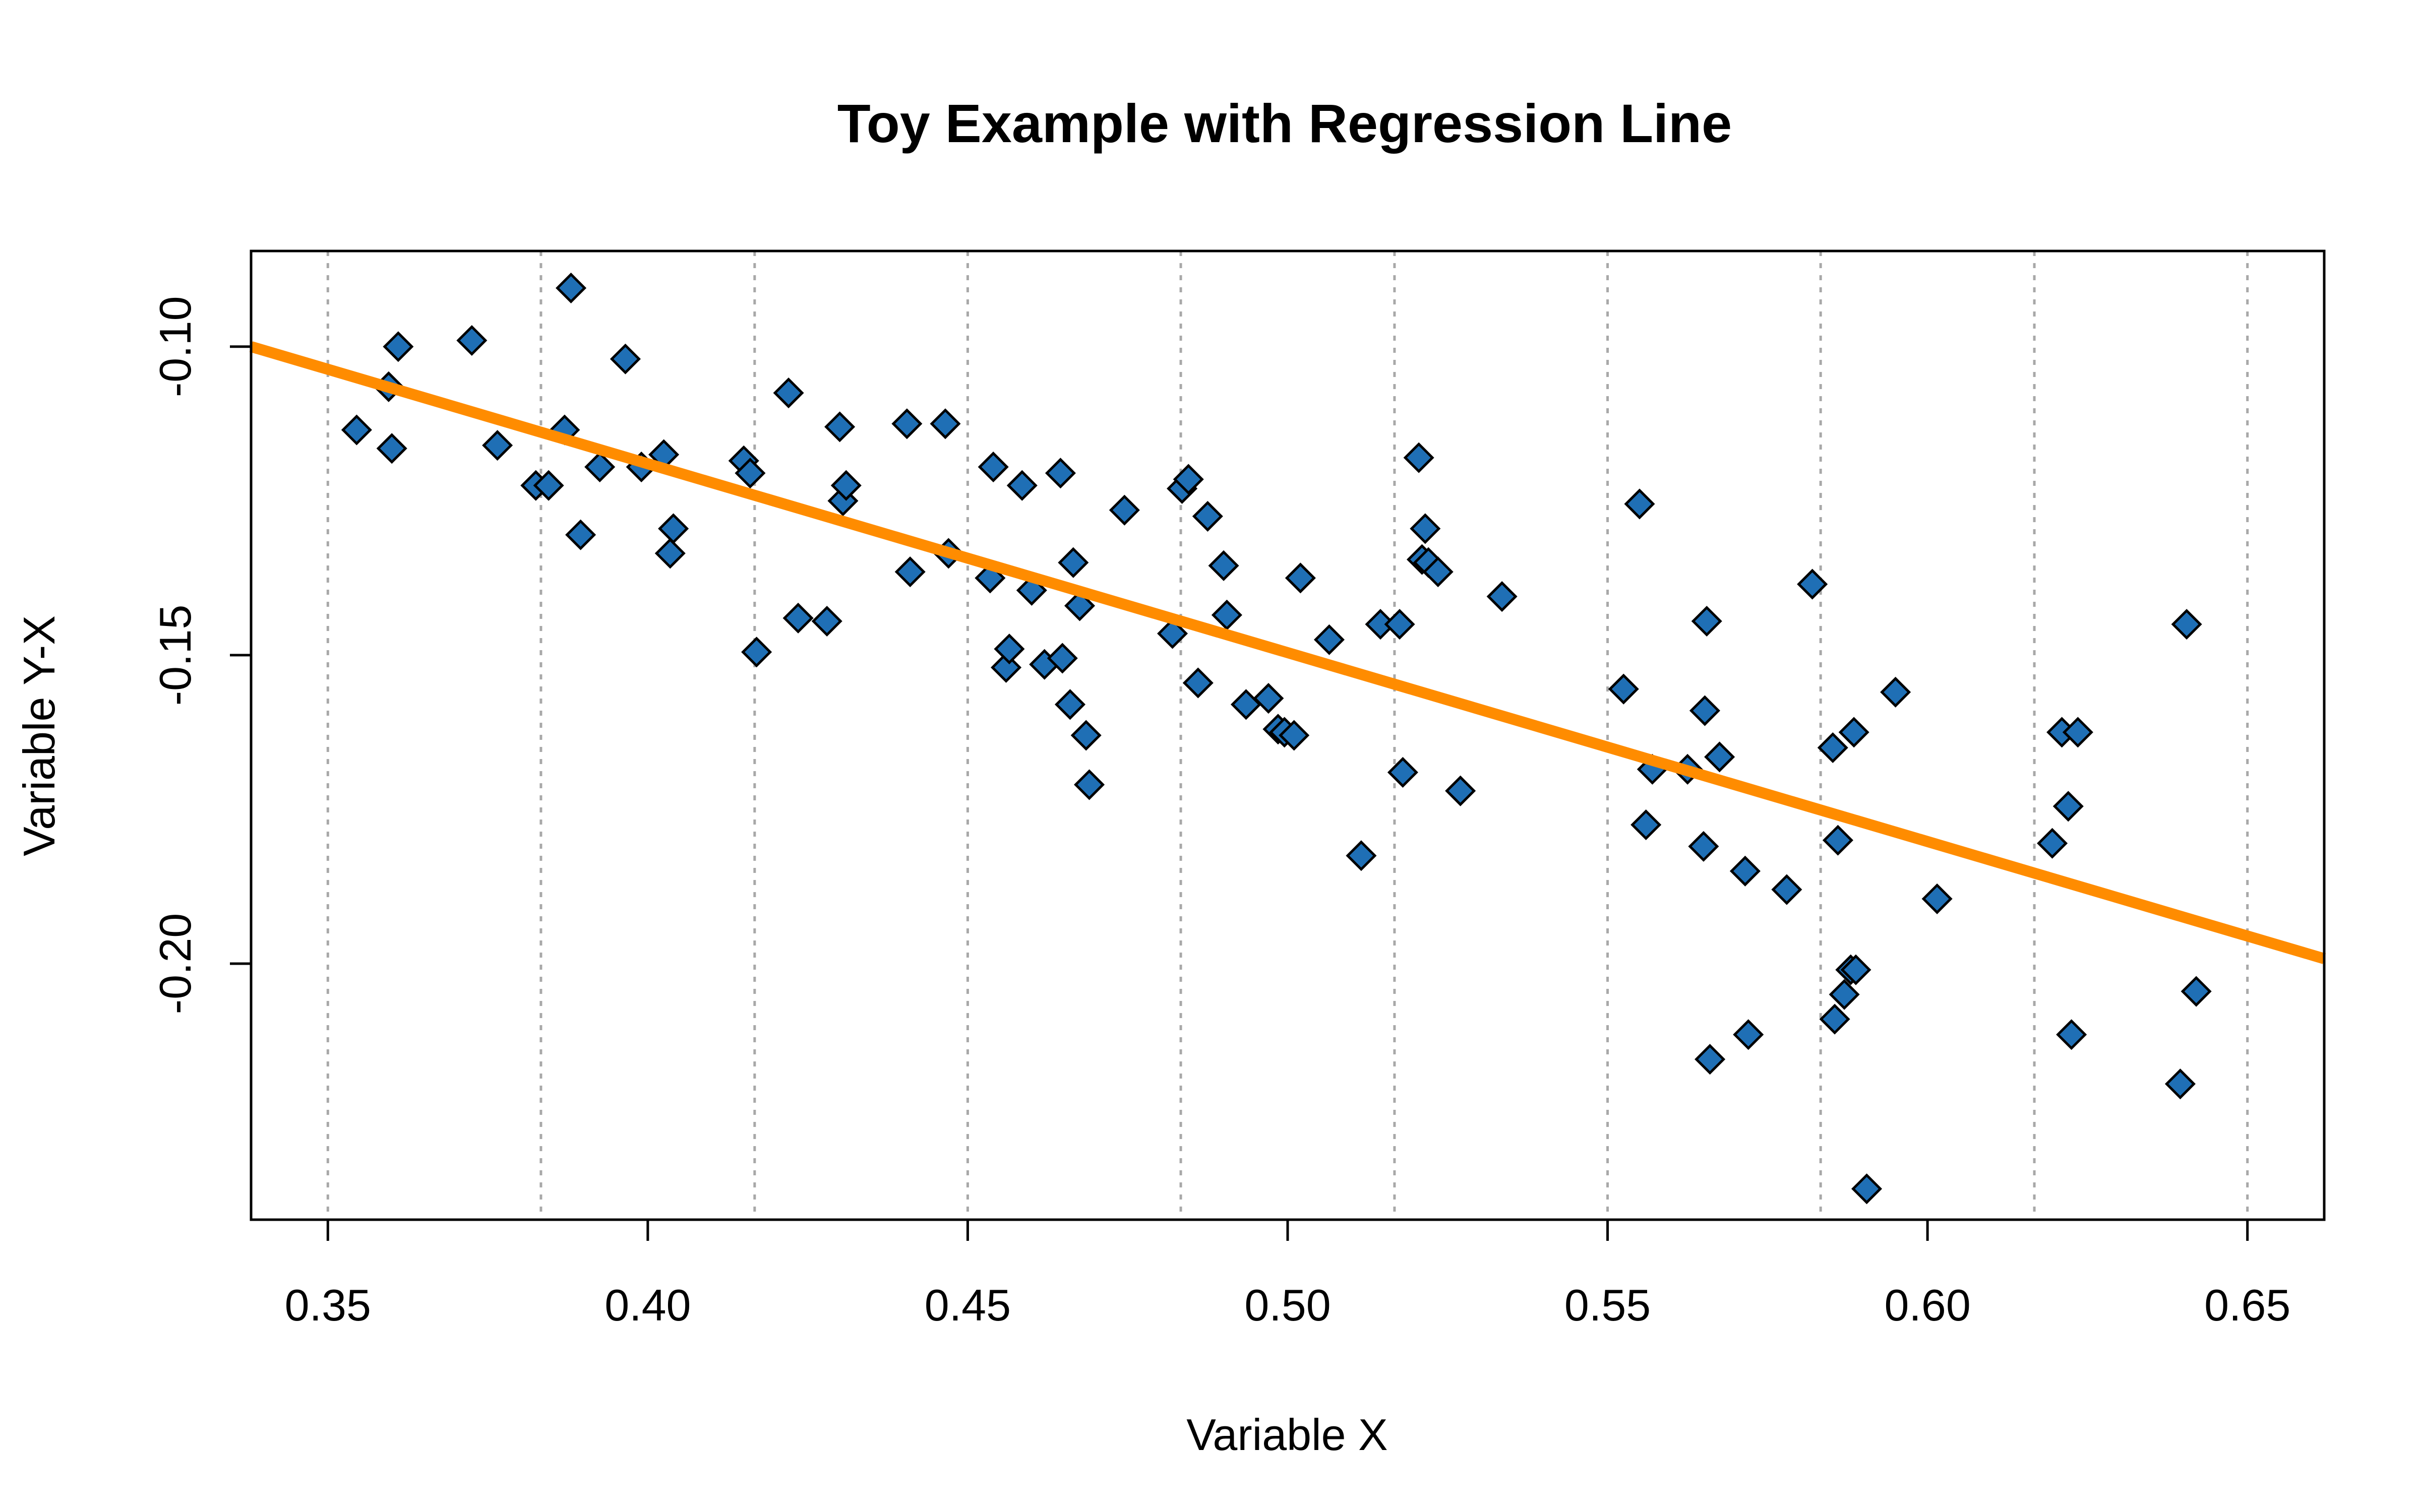 The image size is (2420, 1512). I want to click on y-tick-label: -0.10, so click(175, 346).